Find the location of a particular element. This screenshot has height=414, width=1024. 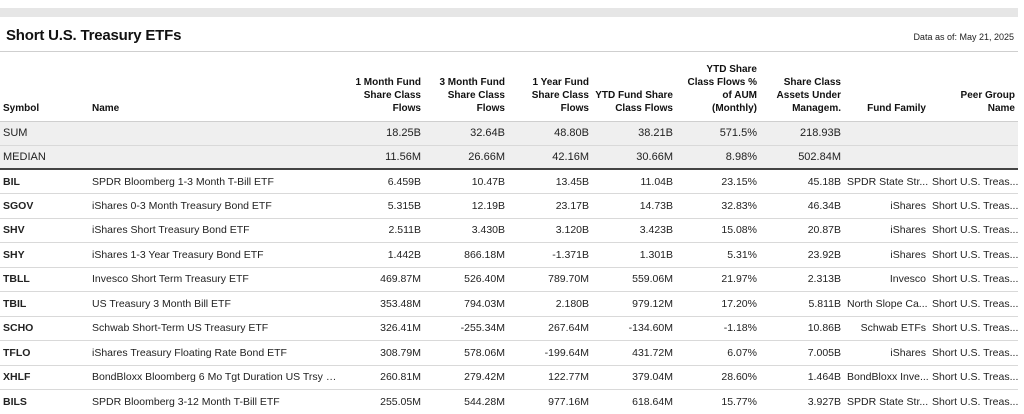

ytd-flows-pct-aum-cell: 17.20% is located at coordinates (718, 304).